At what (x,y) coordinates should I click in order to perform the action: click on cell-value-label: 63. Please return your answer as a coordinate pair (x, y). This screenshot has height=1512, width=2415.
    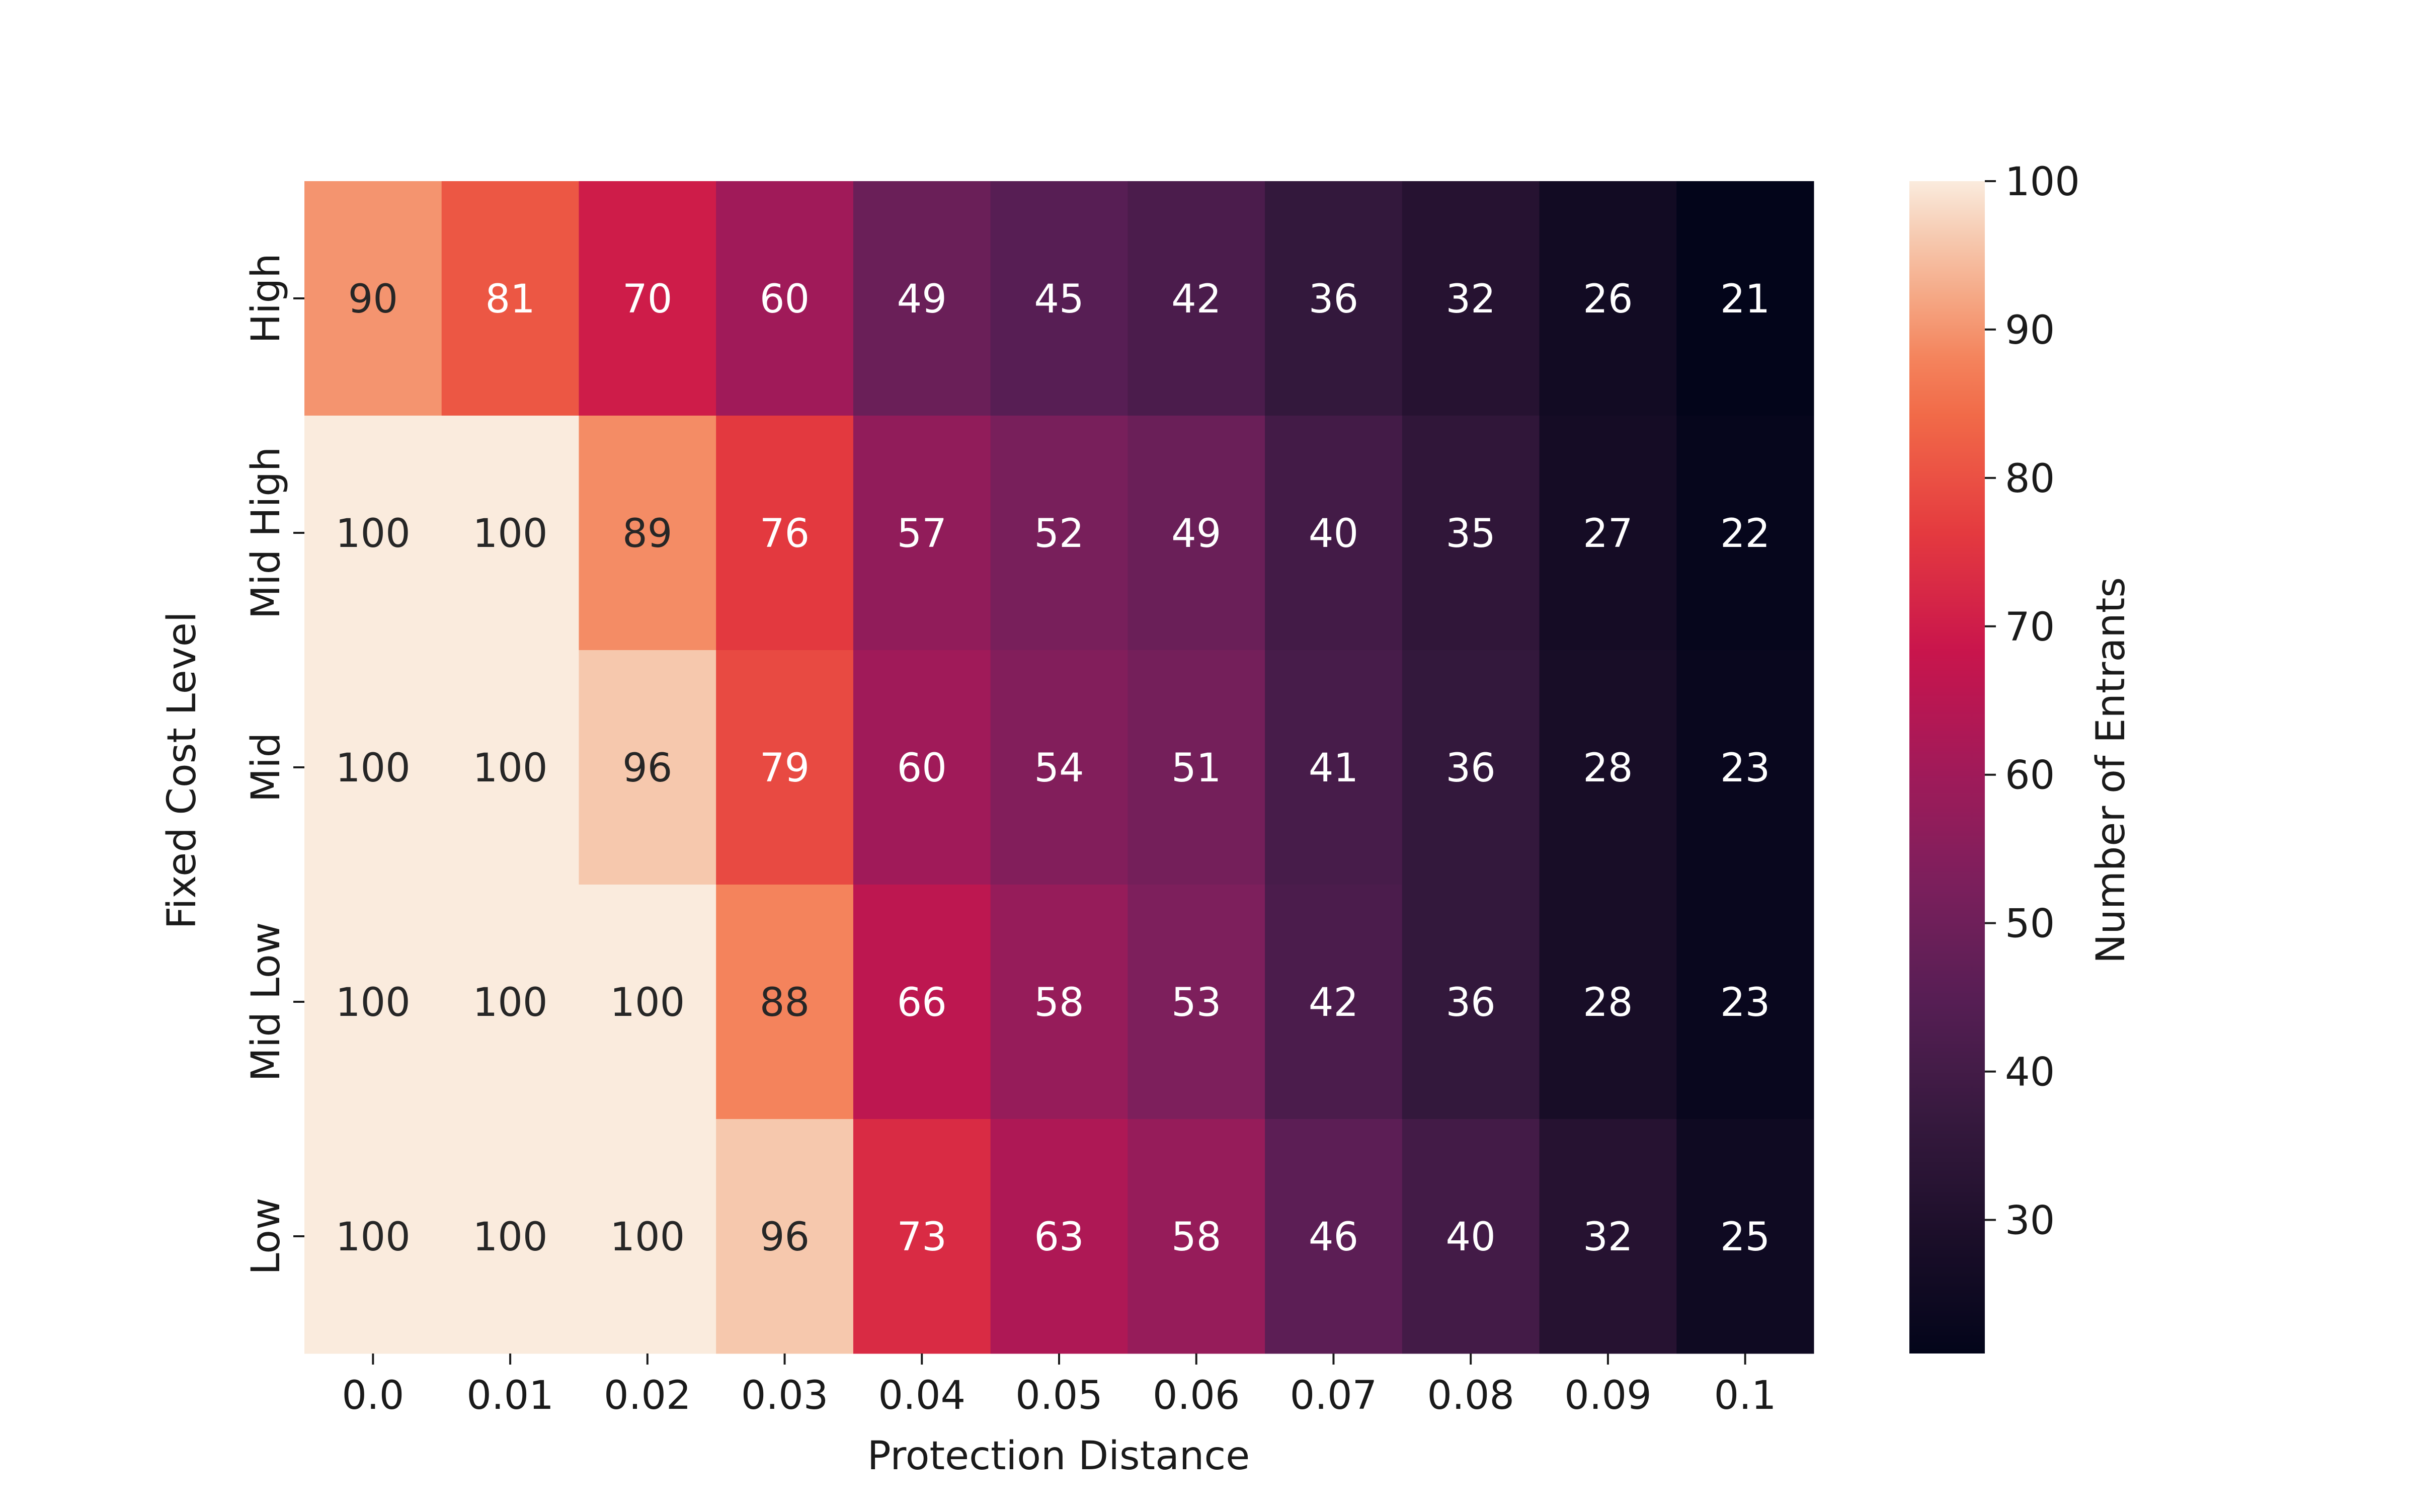
    Looking at the image, I should click on (1059, 1237).